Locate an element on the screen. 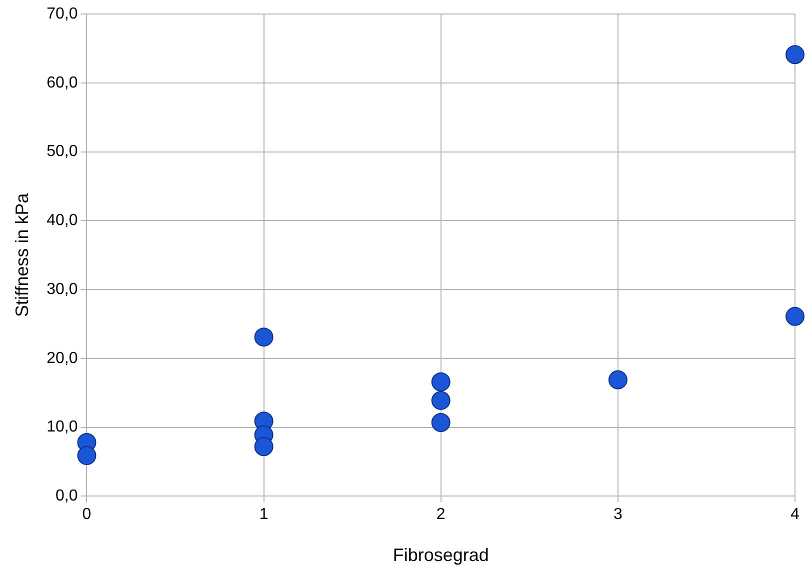 This screenshot has height=571, width=805. x-tick-label: 0 is located at coordinates (87, 515).